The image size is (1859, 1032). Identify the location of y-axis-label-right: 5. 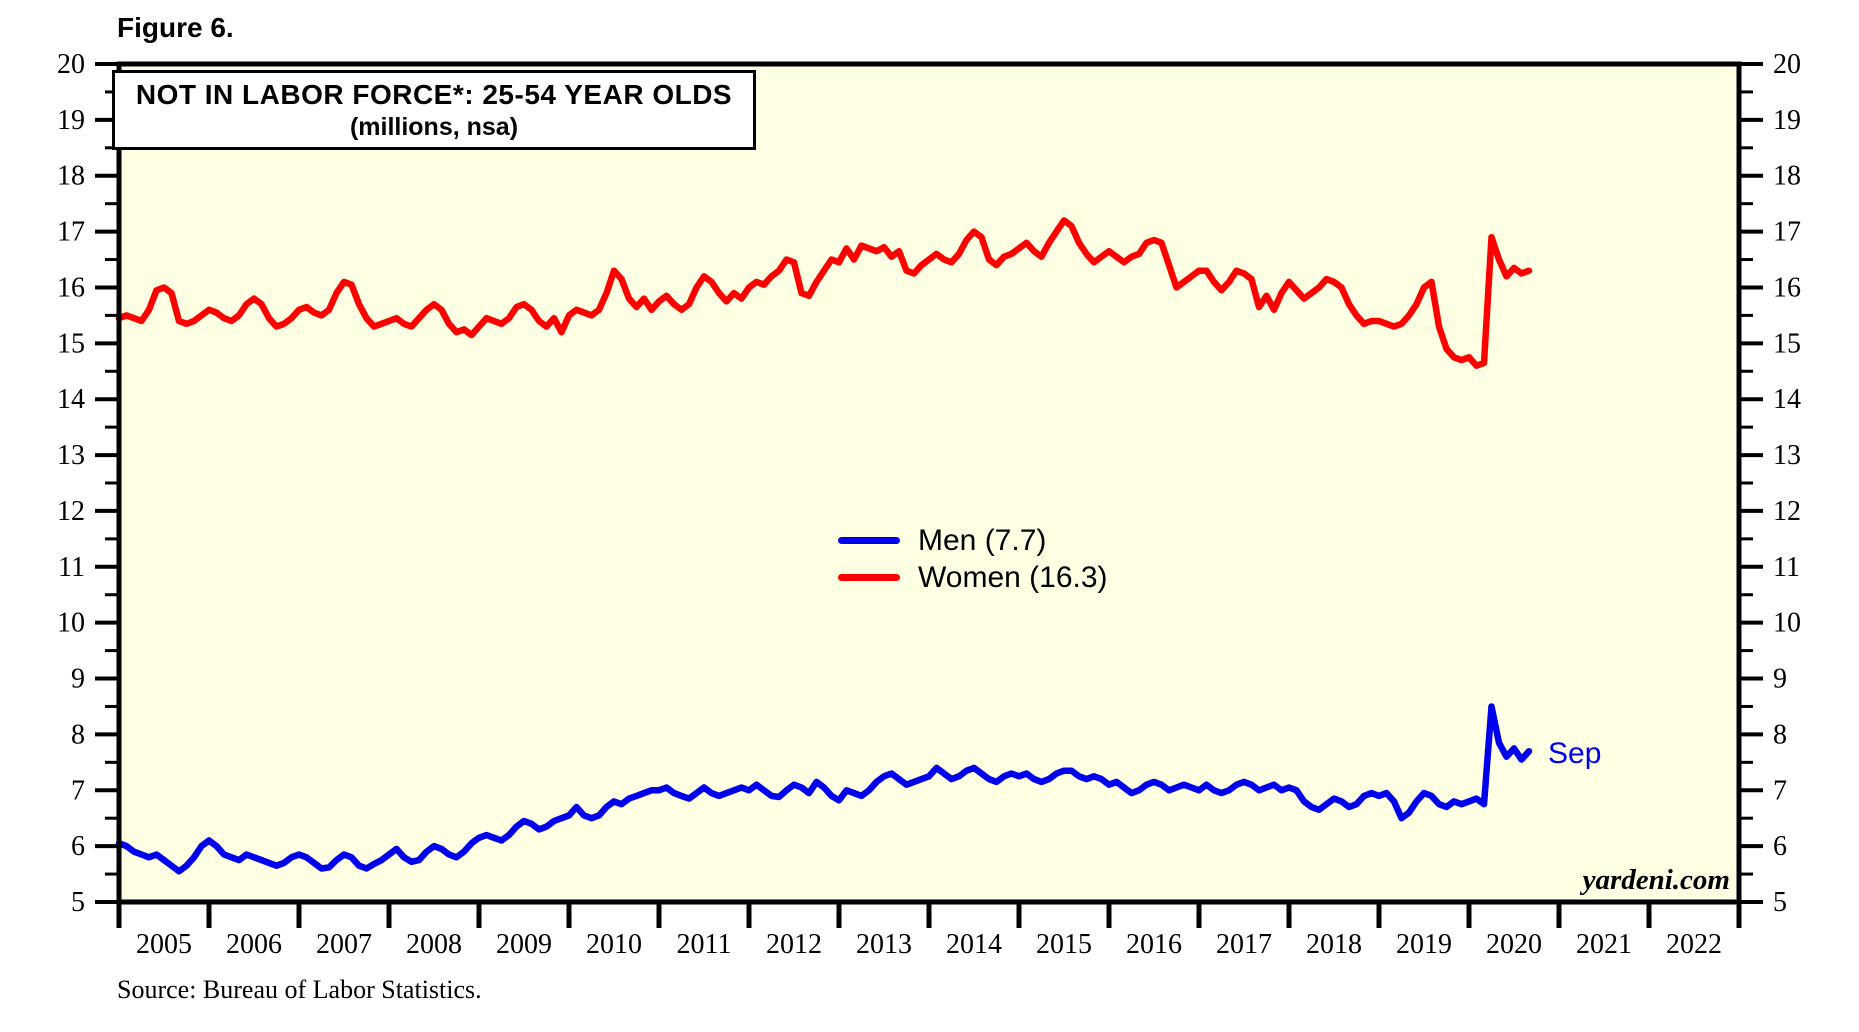
(1780, 902).